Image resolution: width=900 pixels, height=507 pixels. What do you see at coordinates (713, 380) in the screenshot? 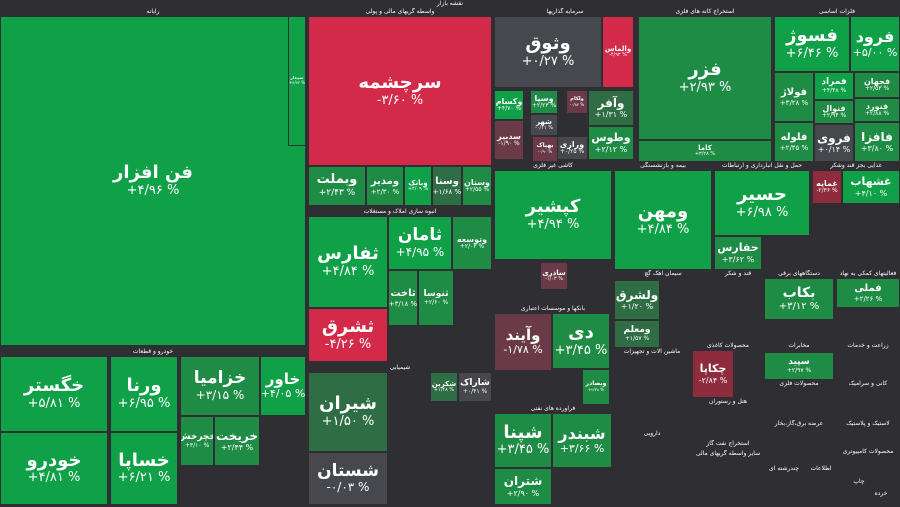
I see `tile-change: -۲/۸۴ %` at bounding box center [713, 380].